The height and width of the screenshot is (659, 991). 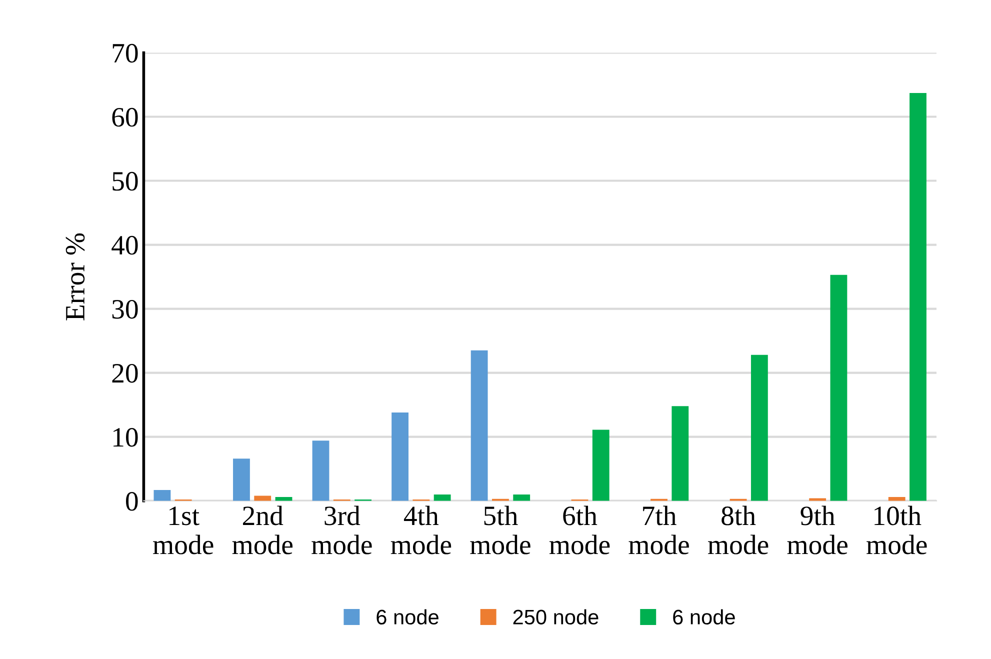 What do you see at coordinates (75, 276) in the screenshot?
I see `y-axis-title: Error %` at bounding box center [75, 276].